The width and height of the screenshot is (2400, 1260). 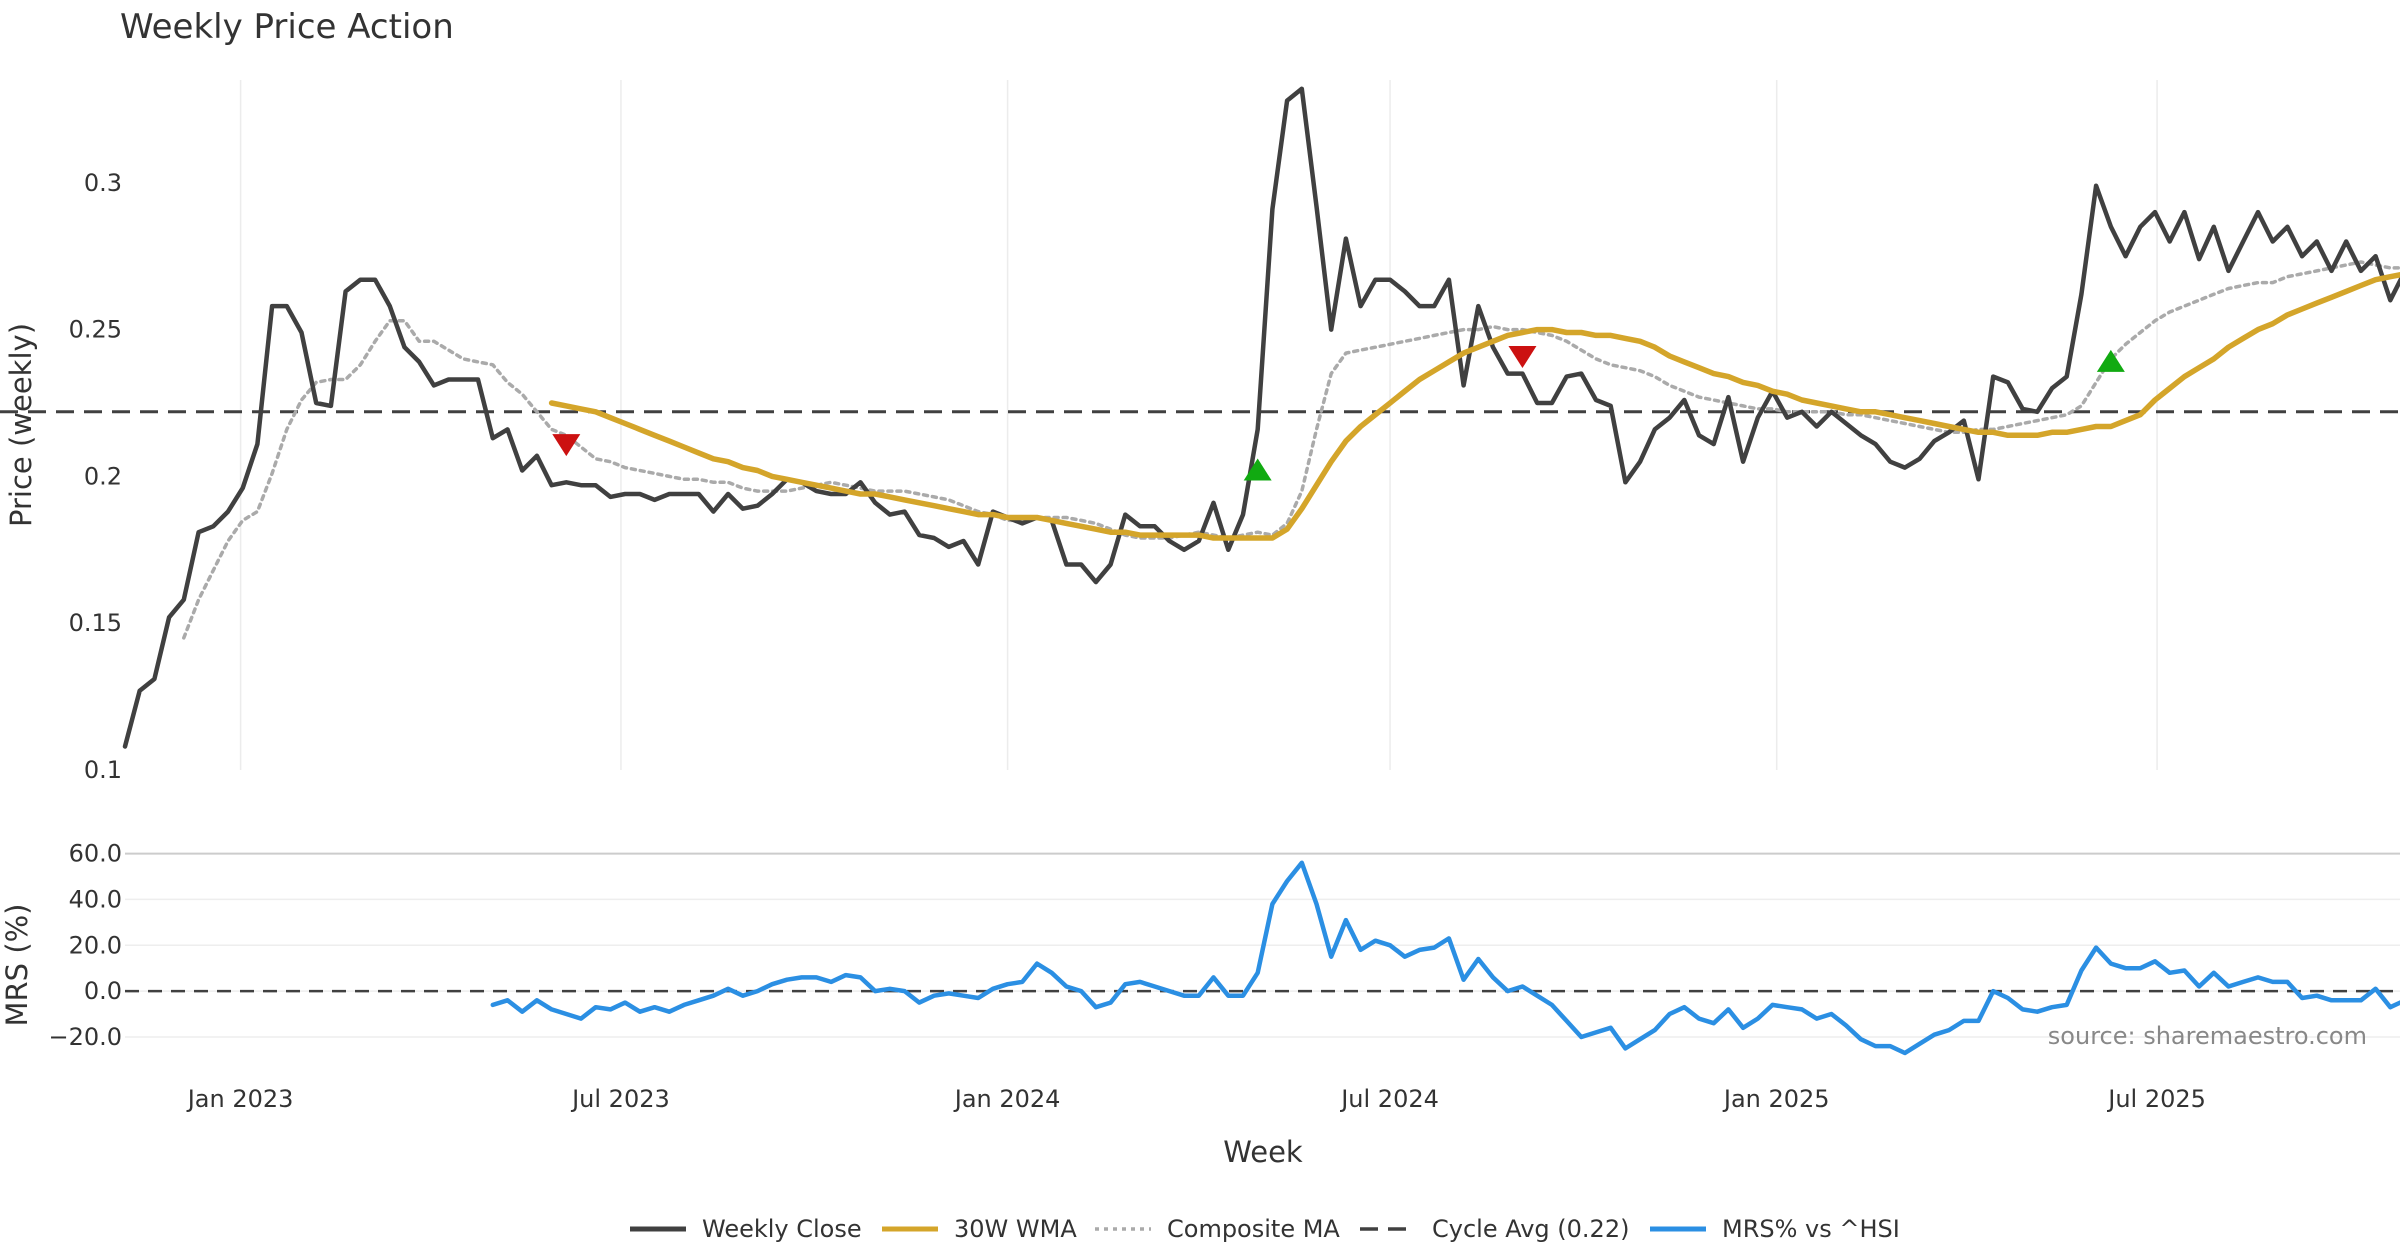 I want to click on mrs-series, so click(x=1445, y=958).